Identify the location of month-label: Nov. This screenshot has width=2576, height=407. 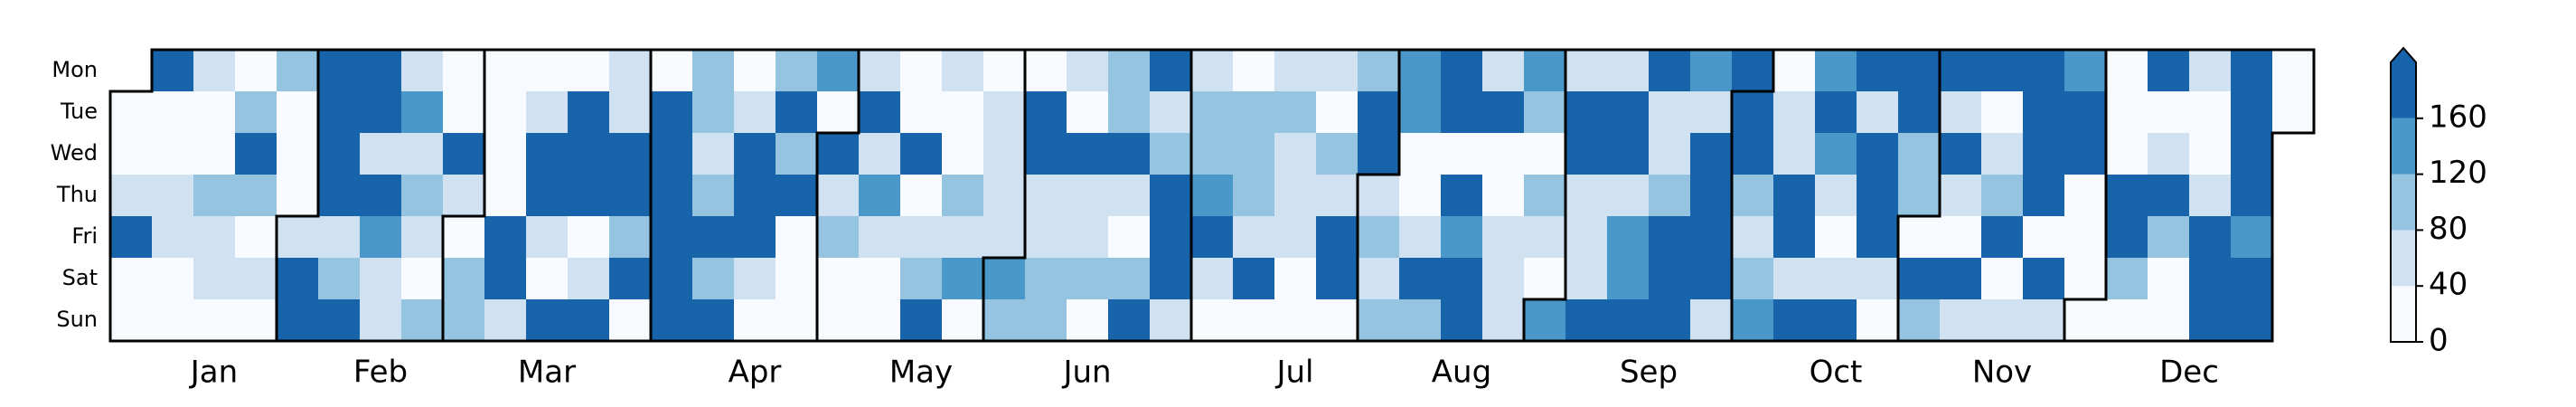
(2002, 373).